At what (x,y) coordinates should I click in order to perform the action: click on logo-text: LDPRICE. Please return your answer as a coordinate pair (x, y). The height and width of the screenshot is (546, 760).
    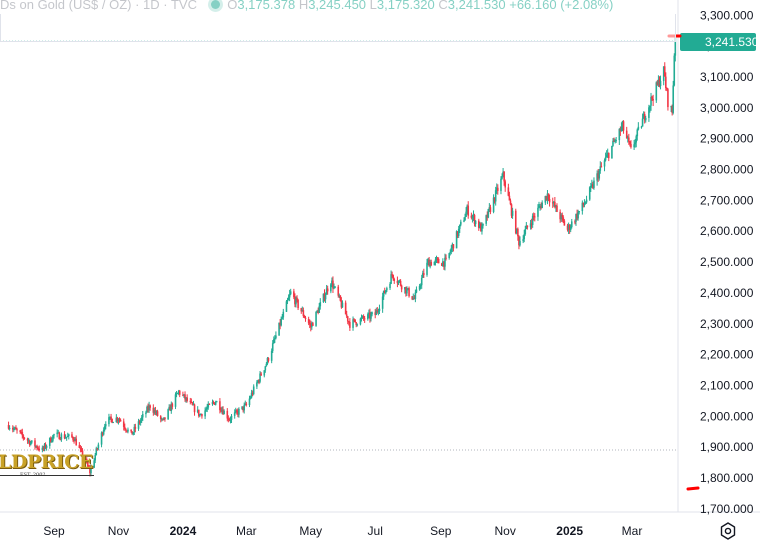
    Looking at the image, I should click on (46, 462).